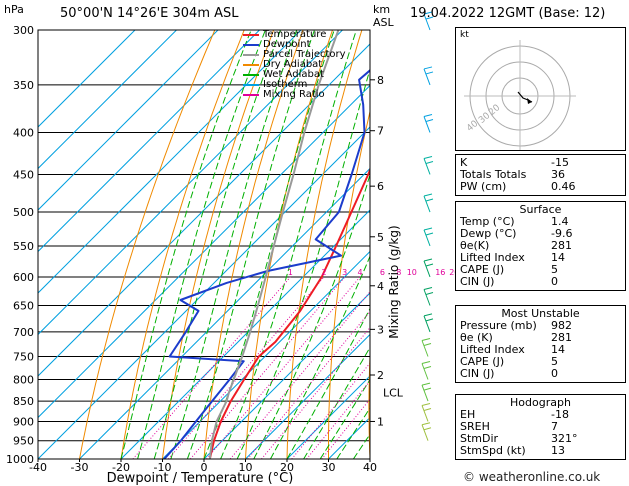  I want to click on mixing-ratio-label: 16, so click(440, 272).